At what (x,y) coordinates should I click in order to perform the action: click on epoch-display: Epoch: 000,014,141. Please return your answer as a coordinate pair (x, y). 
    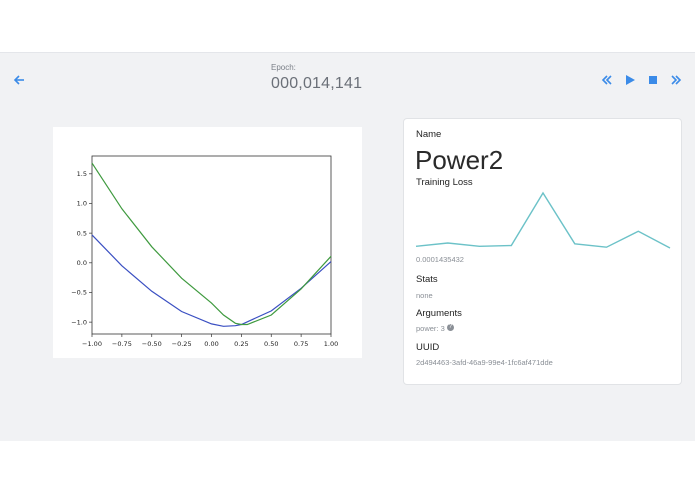
    Looking at the image, I should click on (316, 78).